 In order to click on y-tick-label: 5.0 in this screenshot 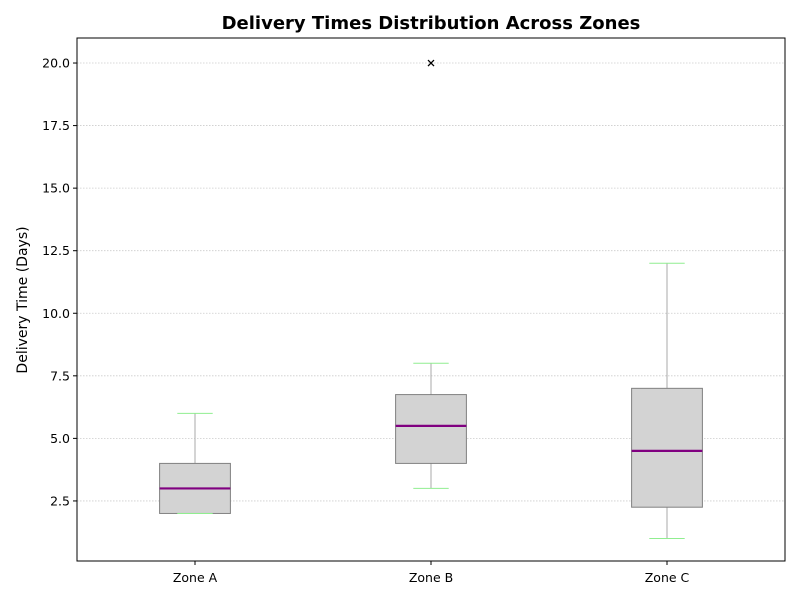, I will do `click(60, 438)`.